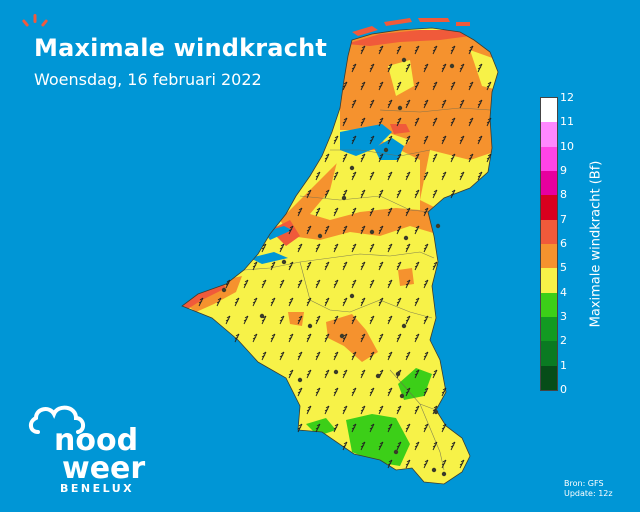 The image size is (640, 512). What do you see at coordinates (563, 292) in the screenshot?
I see `legend-tick-label: 4` at bounding box center [563, 292].